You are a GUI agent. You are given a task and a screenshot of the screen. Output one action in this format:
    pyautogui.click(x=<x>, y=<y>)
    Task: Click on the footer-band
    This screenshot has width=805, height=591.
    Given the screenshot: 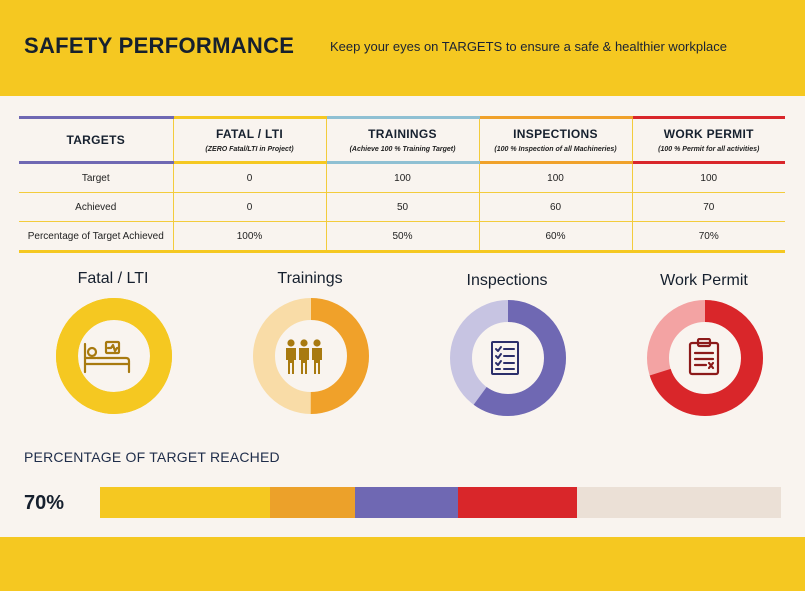 What is the action you would take?
    pyautogui.click(x=402, y=564)
    